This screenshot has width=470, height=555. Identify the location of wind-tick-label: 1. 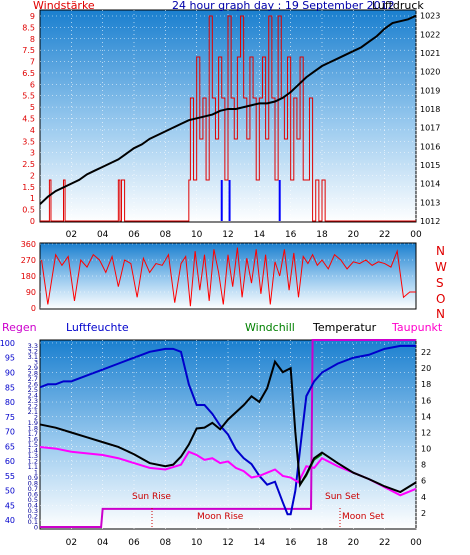
(32, 198).